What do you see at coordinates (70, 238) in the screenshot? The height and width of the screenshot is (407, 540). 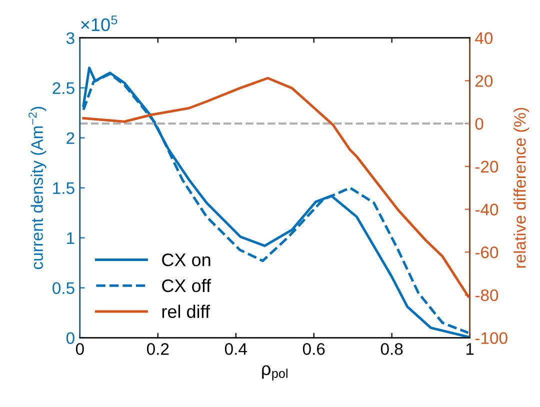 I see `y-tick-label: 1` at bounding box center [70, 238].